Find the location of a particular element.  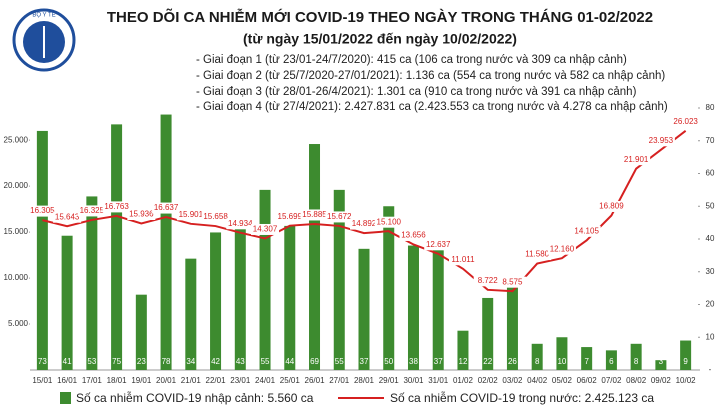

line-label: 14.307 is located at coordinates (265, 229).